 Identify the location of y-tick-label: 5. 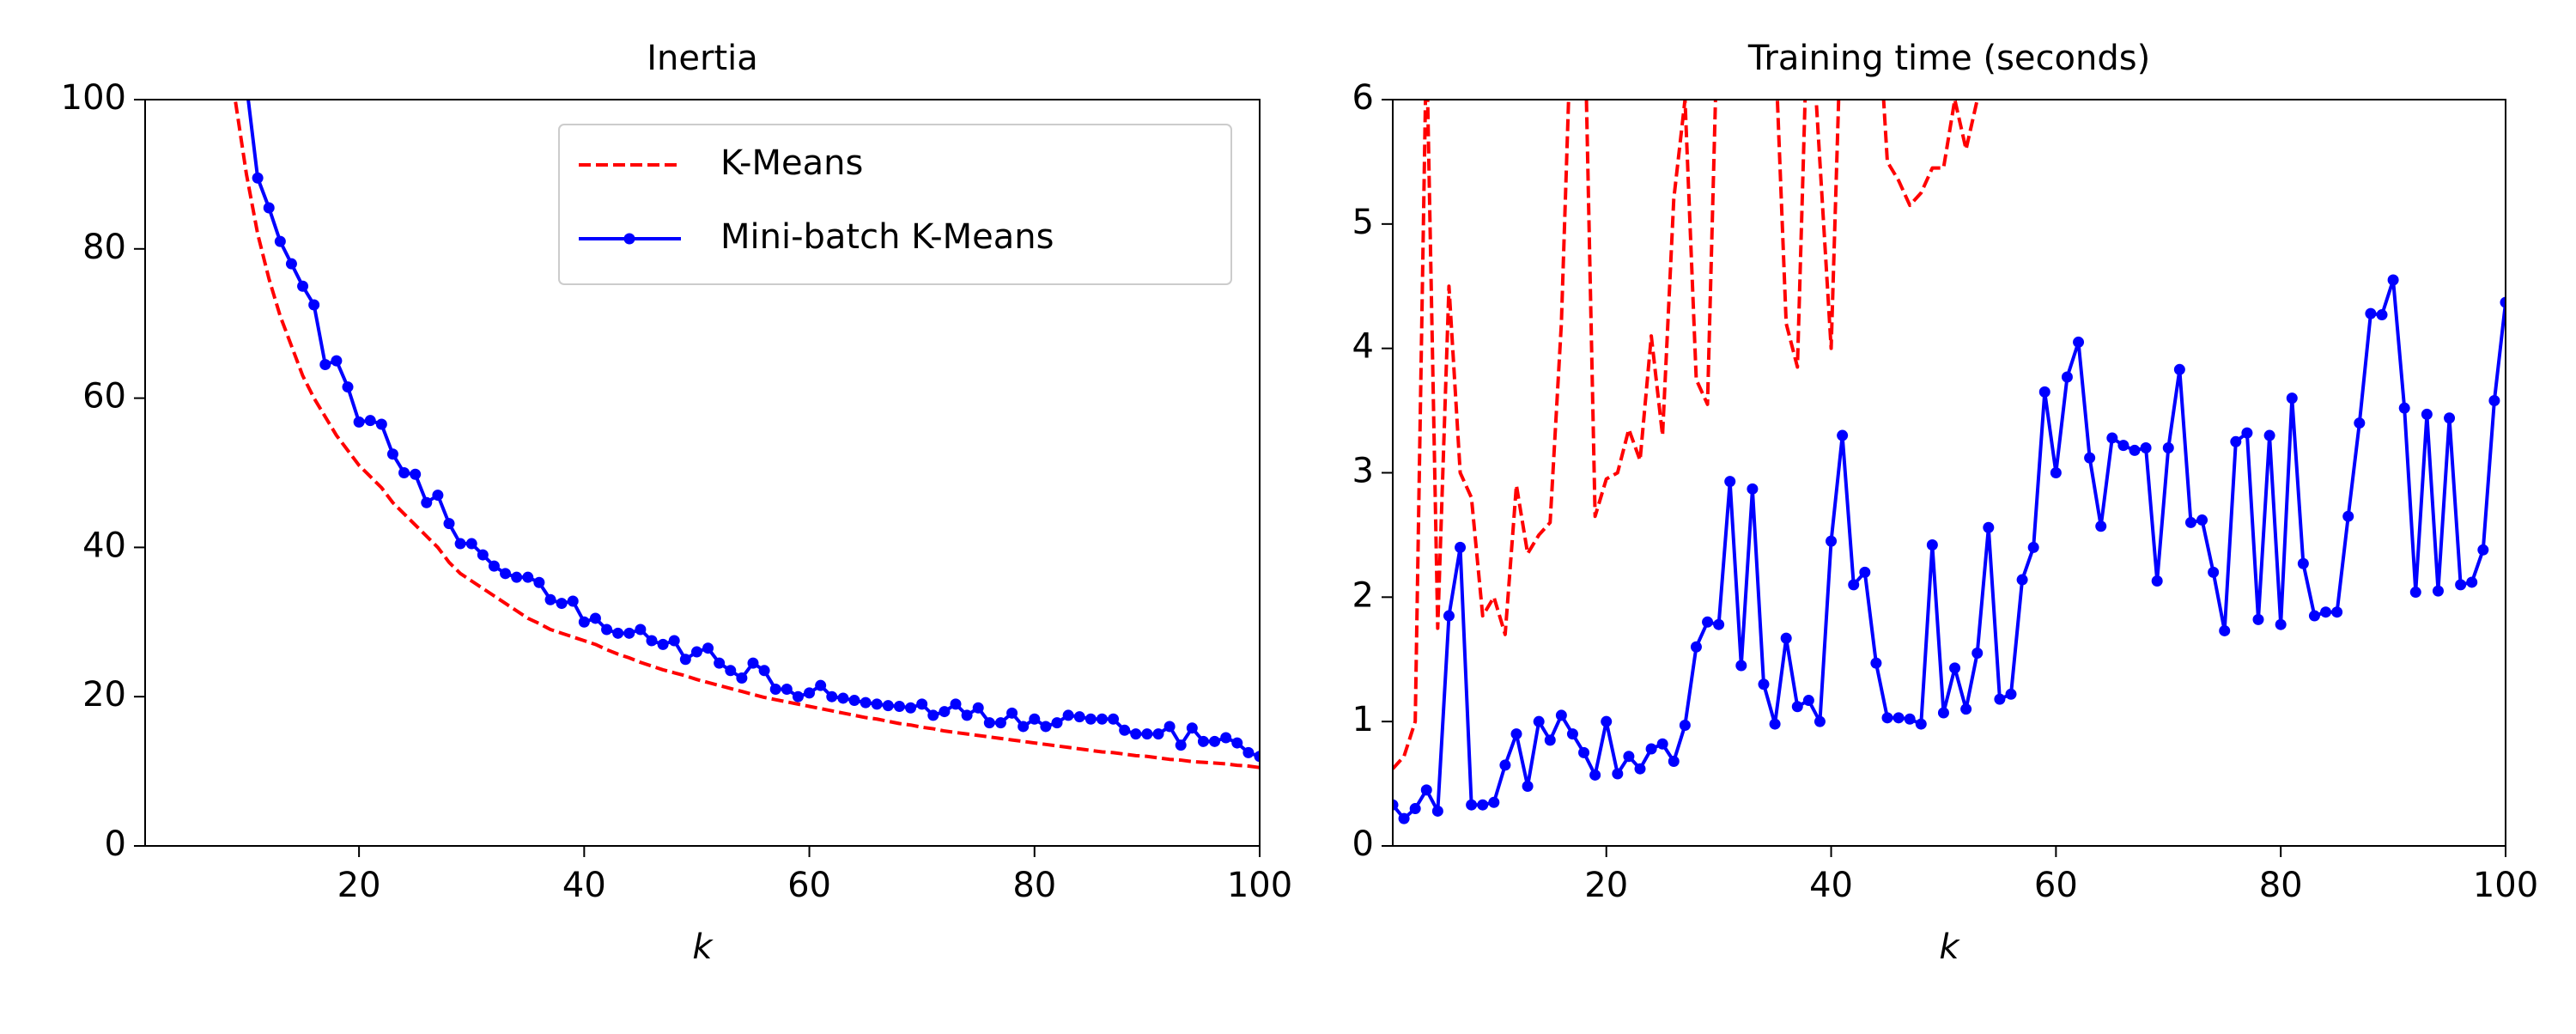
(1363, 222).